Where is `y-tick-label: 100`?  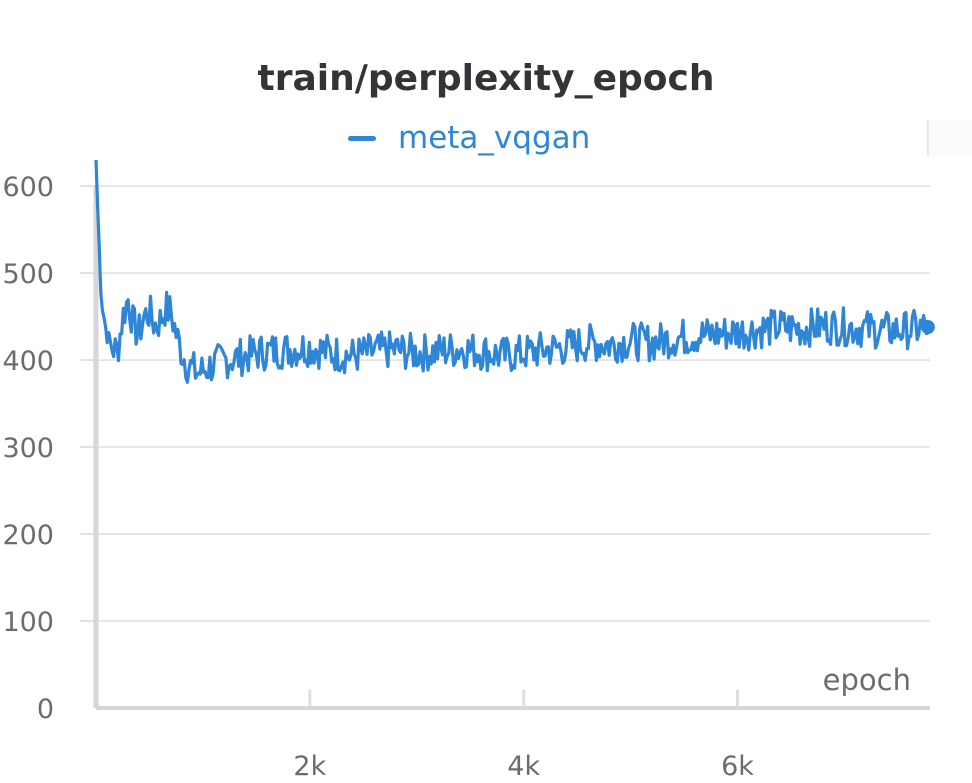
y-tick-label: 100 is located at coordinates (28, 622).